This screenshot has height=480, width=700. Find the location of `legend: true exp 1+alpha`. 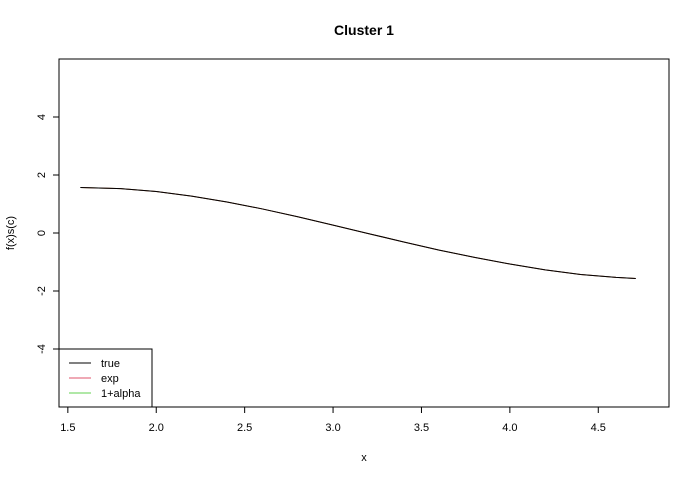

legend: true exp 1+alpha is located at coordinates (105, 378).